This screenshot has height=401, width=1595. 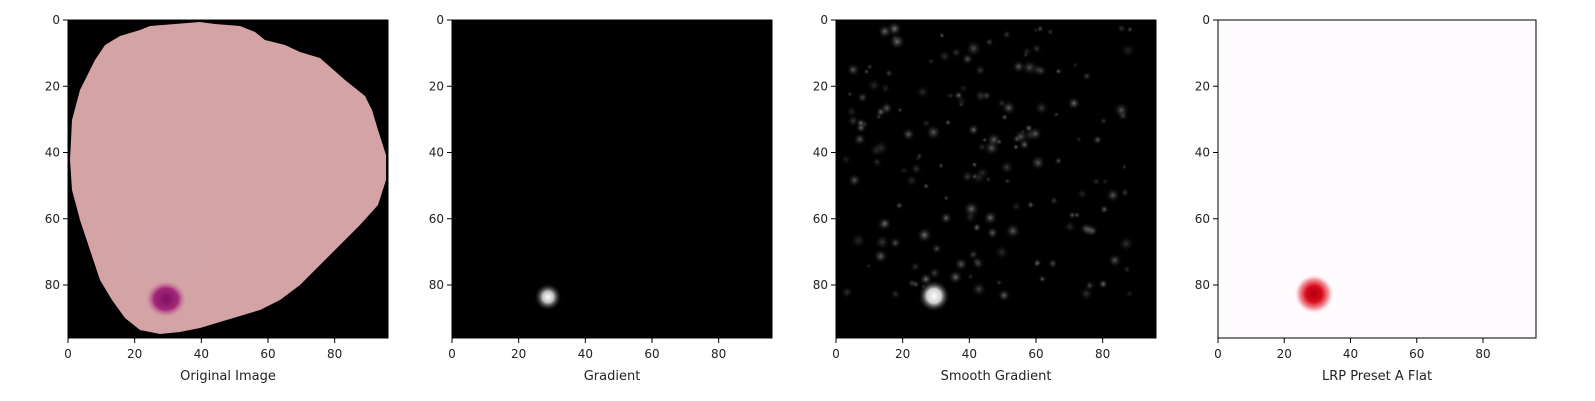 I want to click on y-tick-label: 0, so click(x=56, y=20).